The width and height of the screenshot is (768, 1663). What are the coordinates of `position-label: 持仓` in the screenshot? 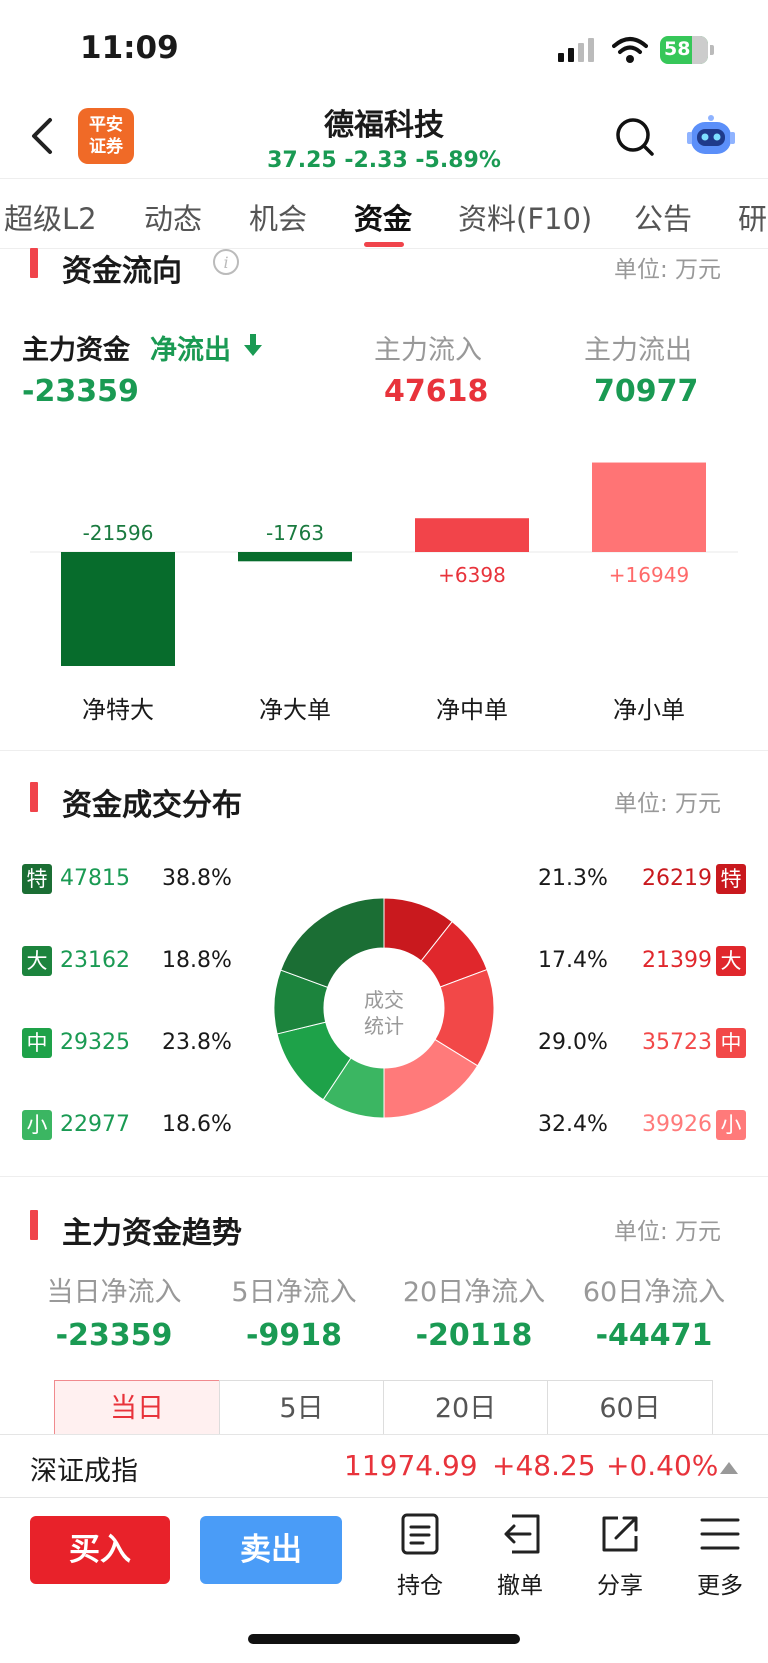 It's located at (420, 1586).